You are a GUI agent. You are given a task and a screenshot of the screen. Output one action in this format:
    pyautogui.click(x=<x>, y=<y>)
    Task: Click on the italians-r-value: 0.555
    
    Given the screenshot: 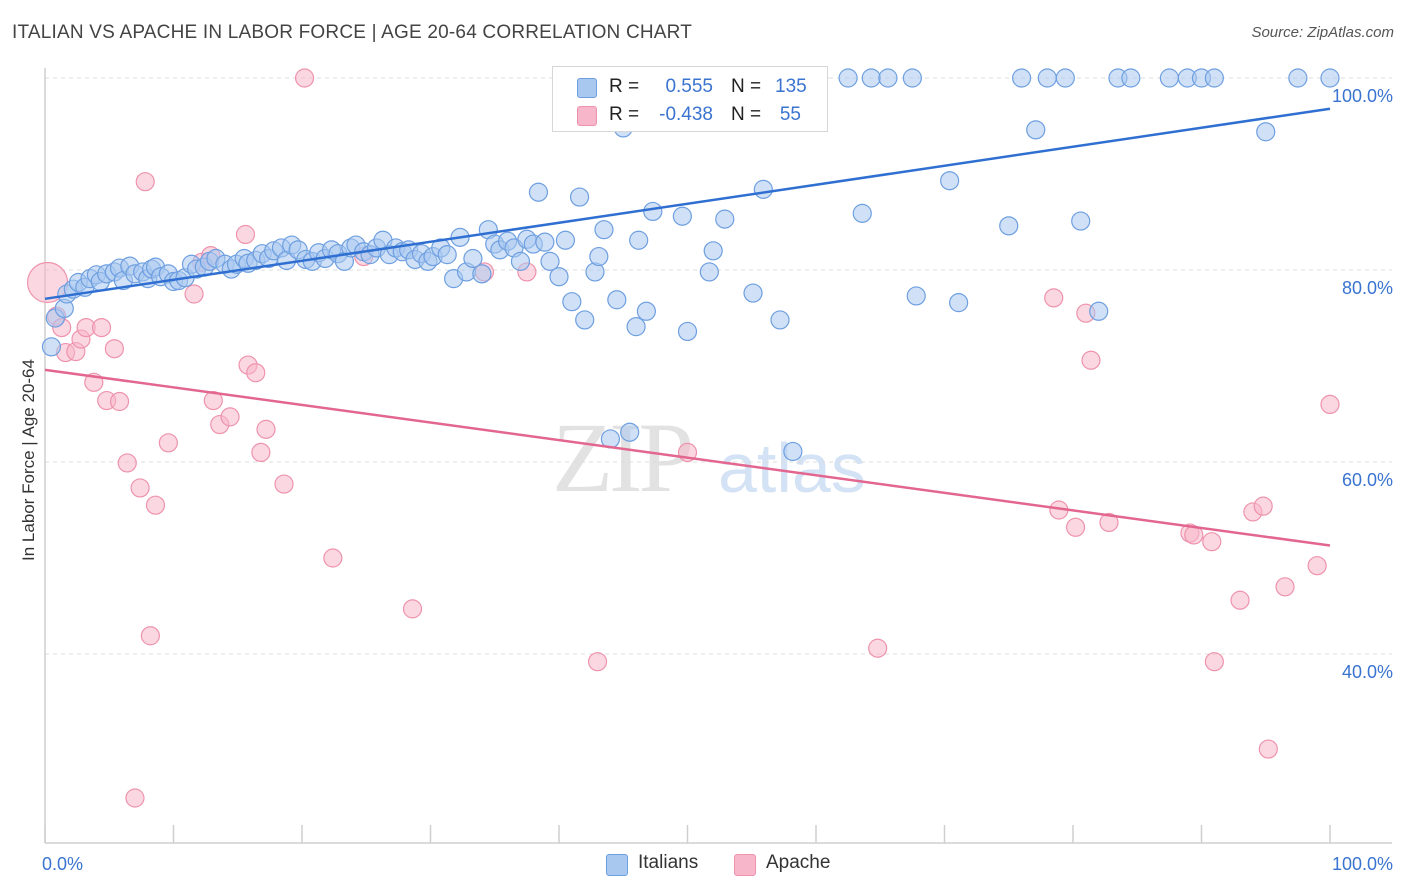 What is the action you would take?
    pyautogui.click(x=689, y=86)
    